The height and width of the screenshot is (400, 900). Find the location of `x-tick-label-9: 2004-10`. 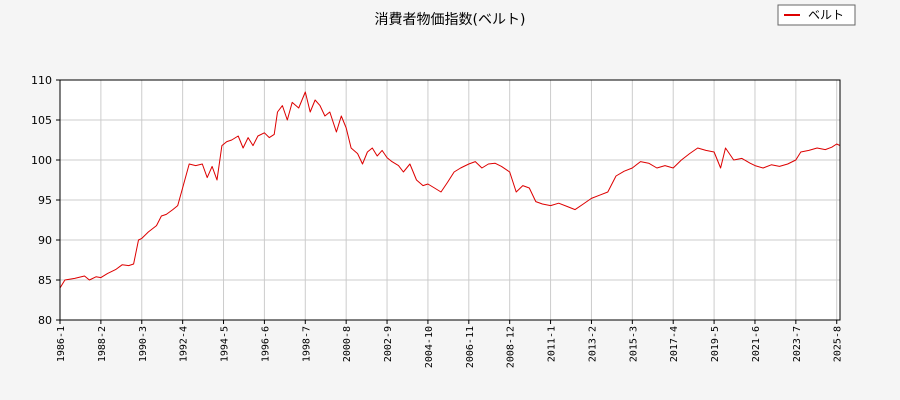

x-tick-label-9: 2004-10 is located at coordinates (429, 347).